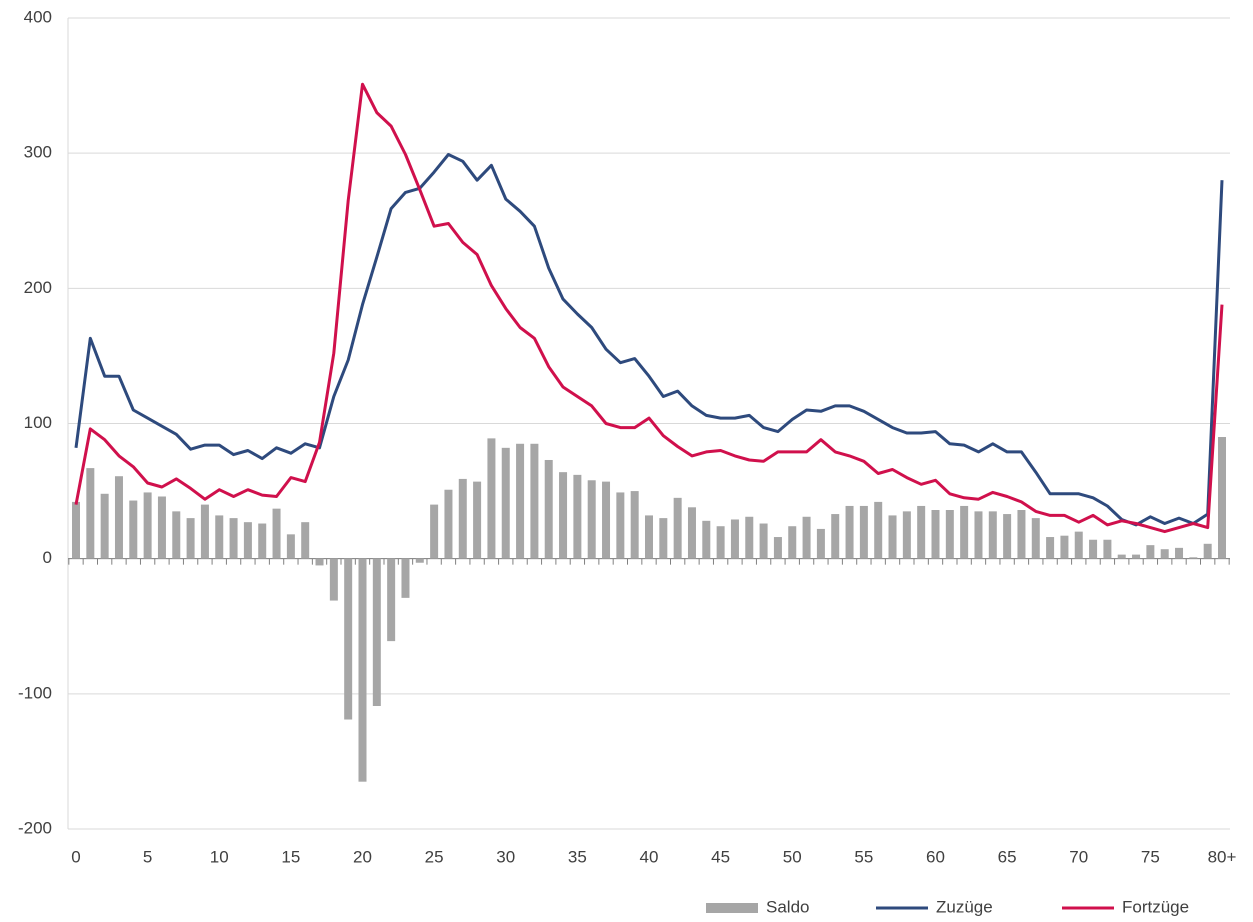 The height and width of the screenshot is (922, 1253). Describe the element at coordinates (35, 827) in the screenshot. I see `y-tick-label: -200` at that location.